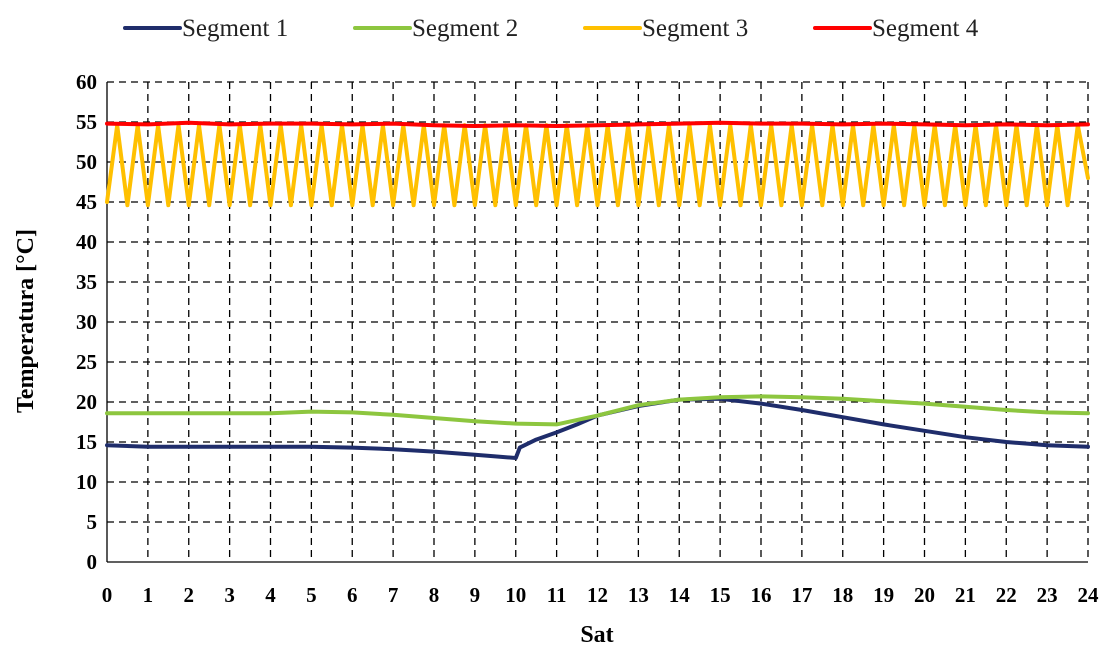 This screenshot has width=1107, height=656. I want to click on y-tick-label: 5, so click(92, 522).